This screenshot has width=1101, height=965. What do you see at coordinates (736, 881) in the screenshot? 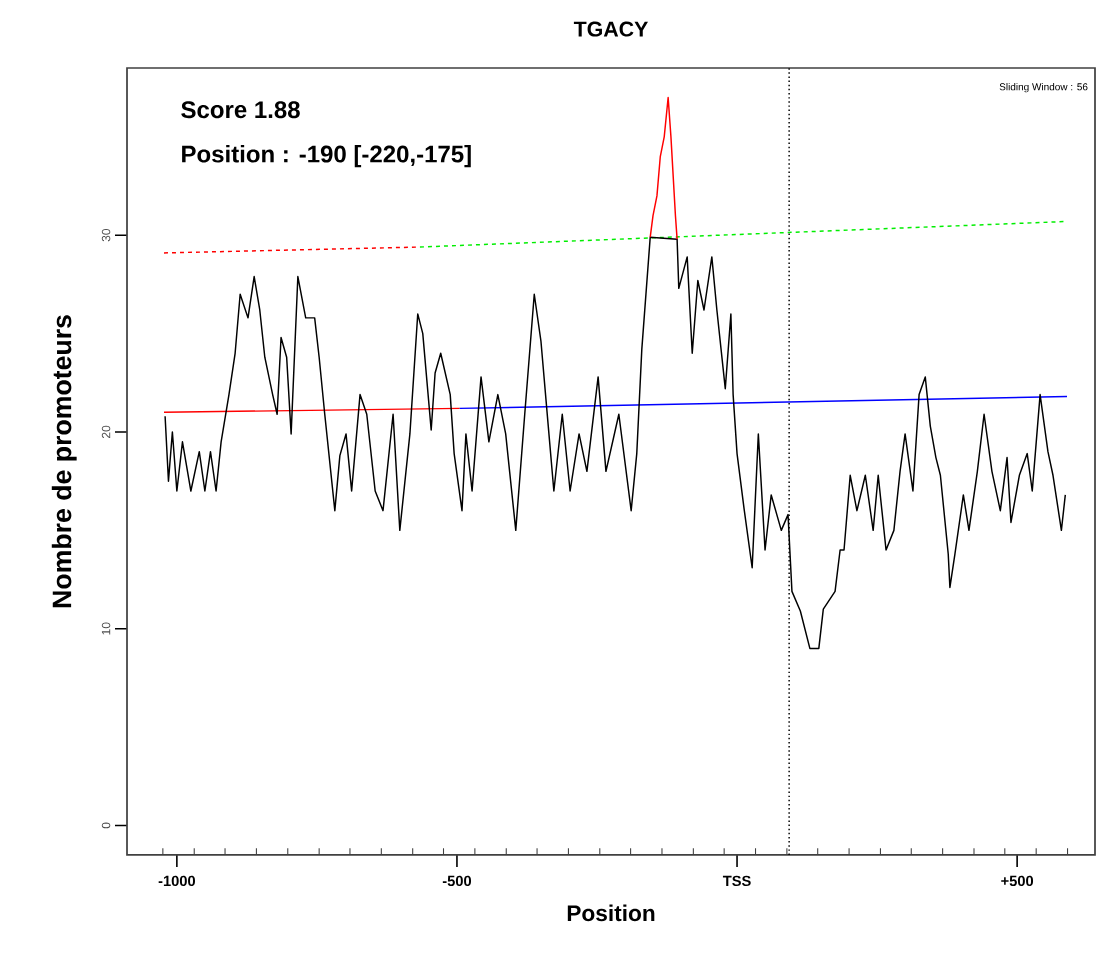
I see `x-tick-label: TSS` at bounding box center [736, 881].